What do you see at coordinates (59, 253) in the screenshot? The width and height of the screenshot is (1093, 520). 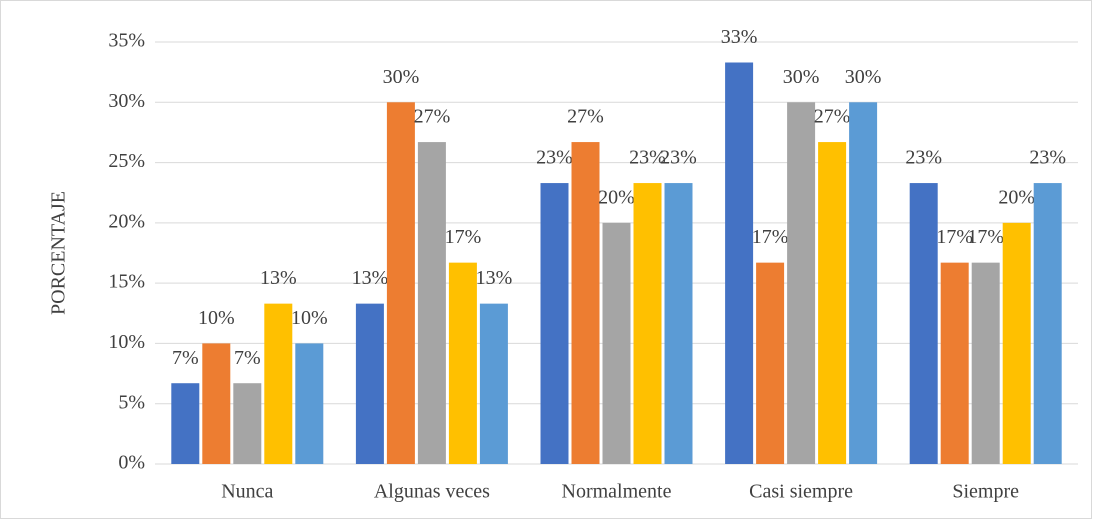 I see `y-axis-label: PORCENTAJE` at bounding box center [59, 253].